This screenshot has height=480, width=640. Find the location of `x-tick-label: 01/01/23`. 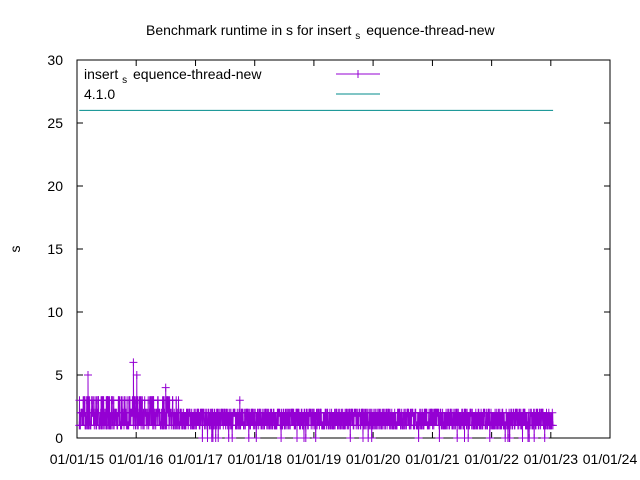

x-tick-label: 01/01/23 is located at coordinates (551, 459).